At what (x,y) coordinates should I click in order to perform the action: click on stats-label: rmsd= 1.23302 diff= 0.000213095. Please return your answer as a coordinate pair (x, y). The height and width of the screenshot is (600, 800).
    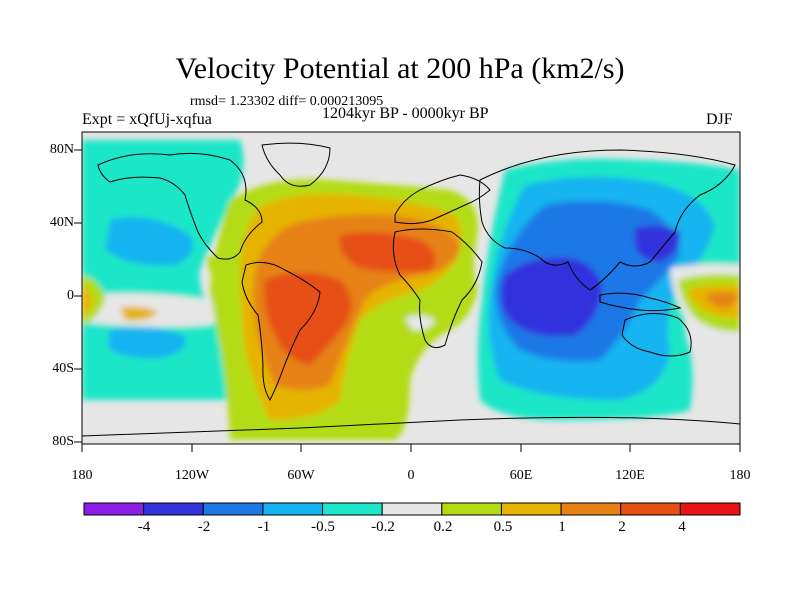
    Looking at the image, I should click on (287, 101).